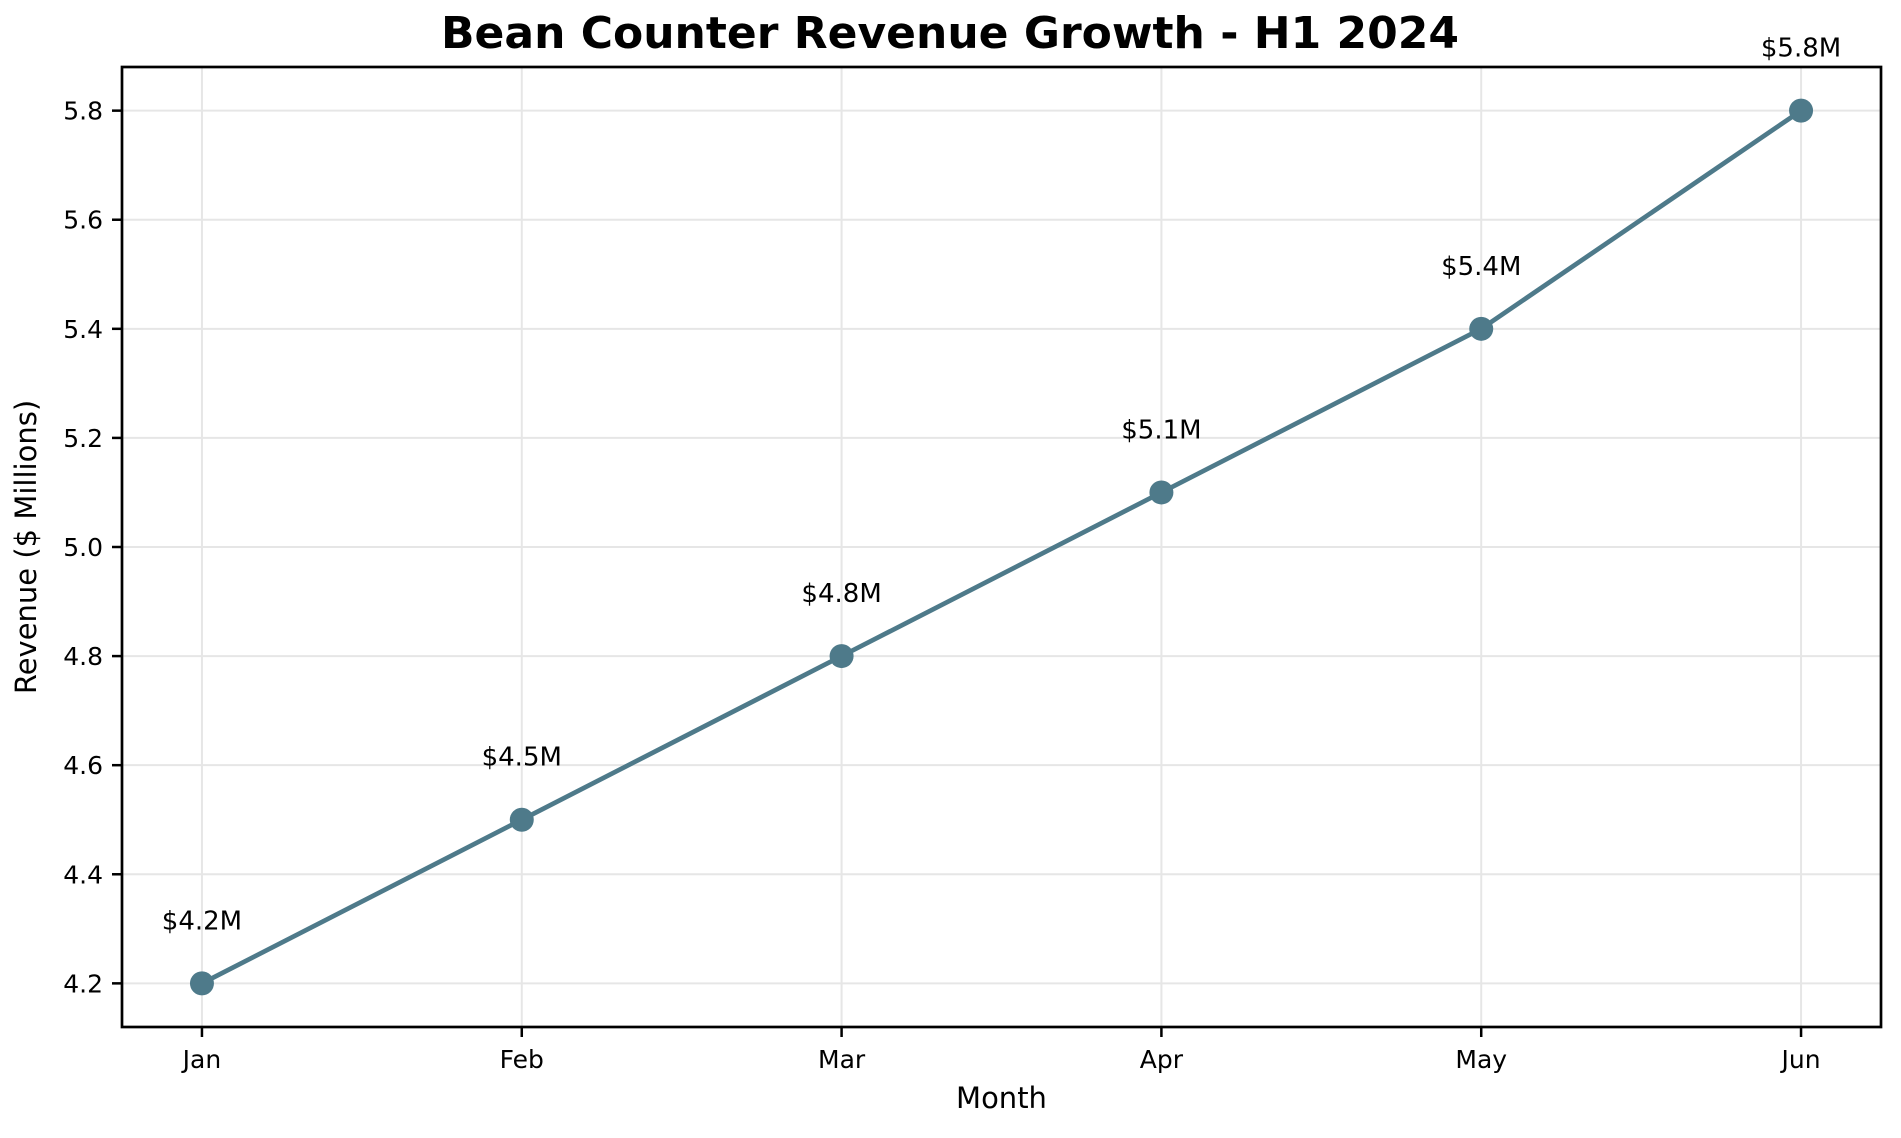  Describe the element at coordinates (83, 765) in the screenshot. I see `y-tick-label: 4.6` at that location.